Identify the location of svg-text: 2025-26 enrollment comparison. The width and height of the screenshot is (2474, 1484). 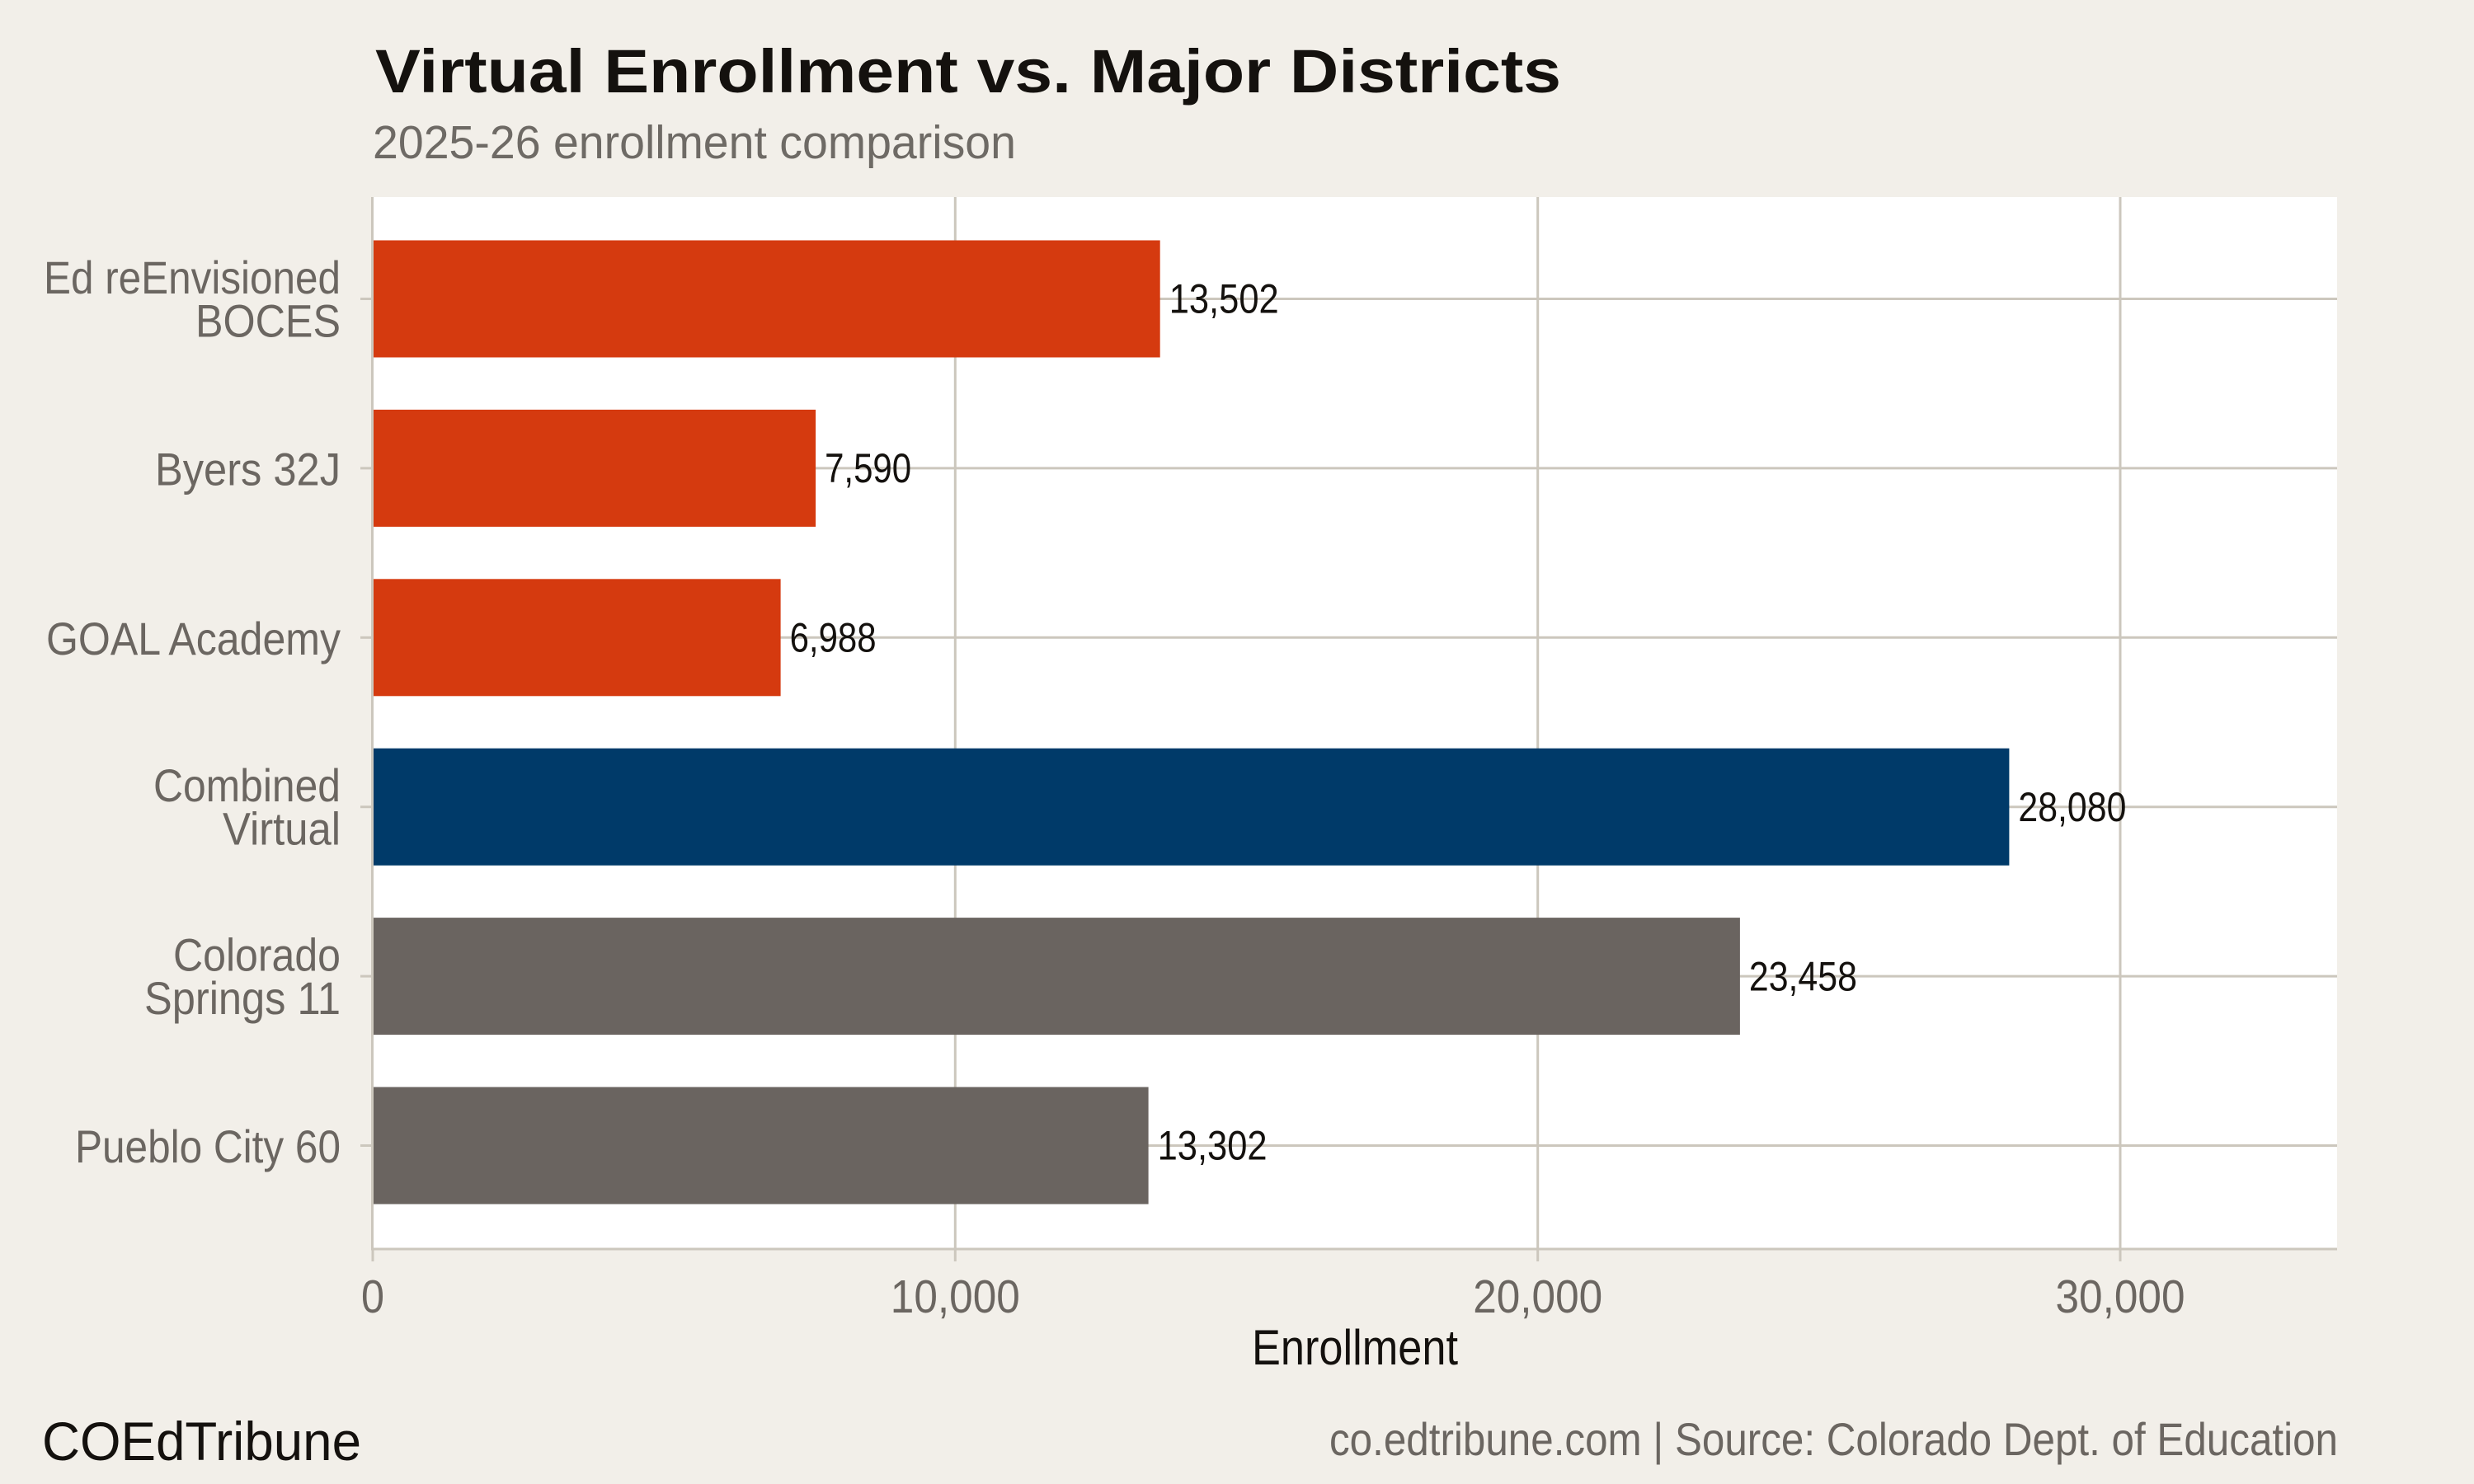
(694, 142).